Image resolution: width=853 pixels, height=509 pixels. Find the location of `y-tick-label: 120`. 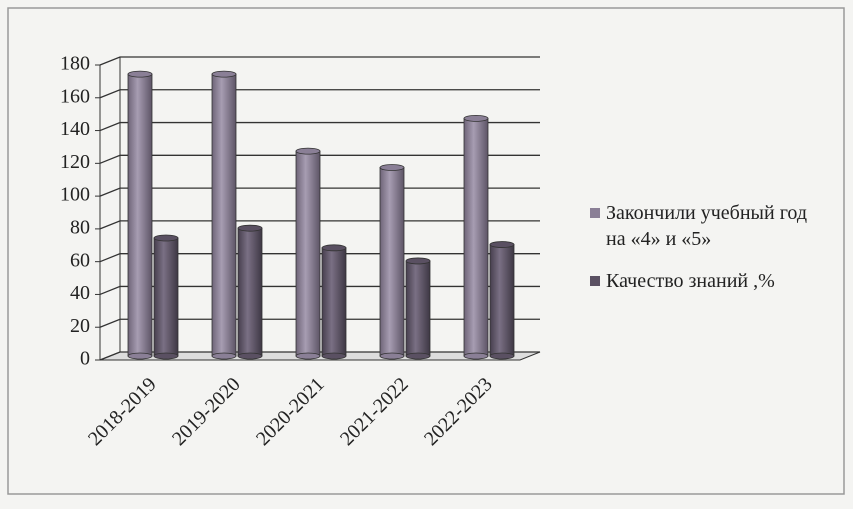

y-tick-label: 120 is located at coordinates (75, 162).